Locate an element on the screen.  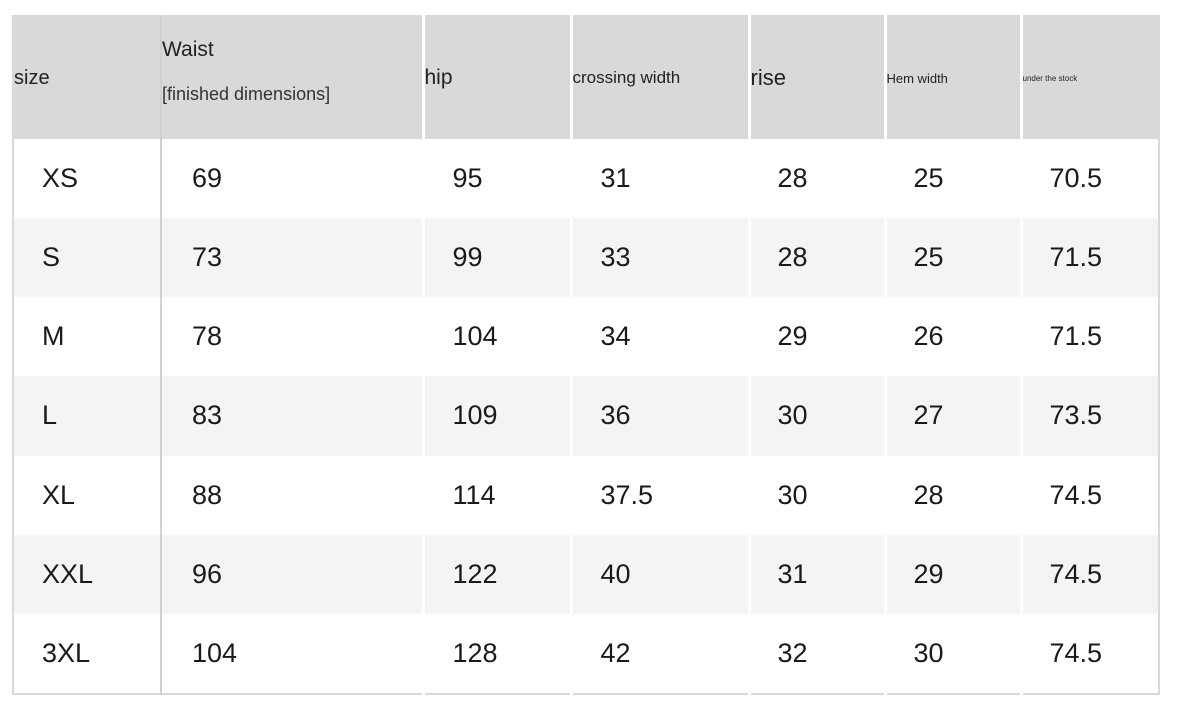
crossing-width-cell: 36 is located at coordinates (661, 416).